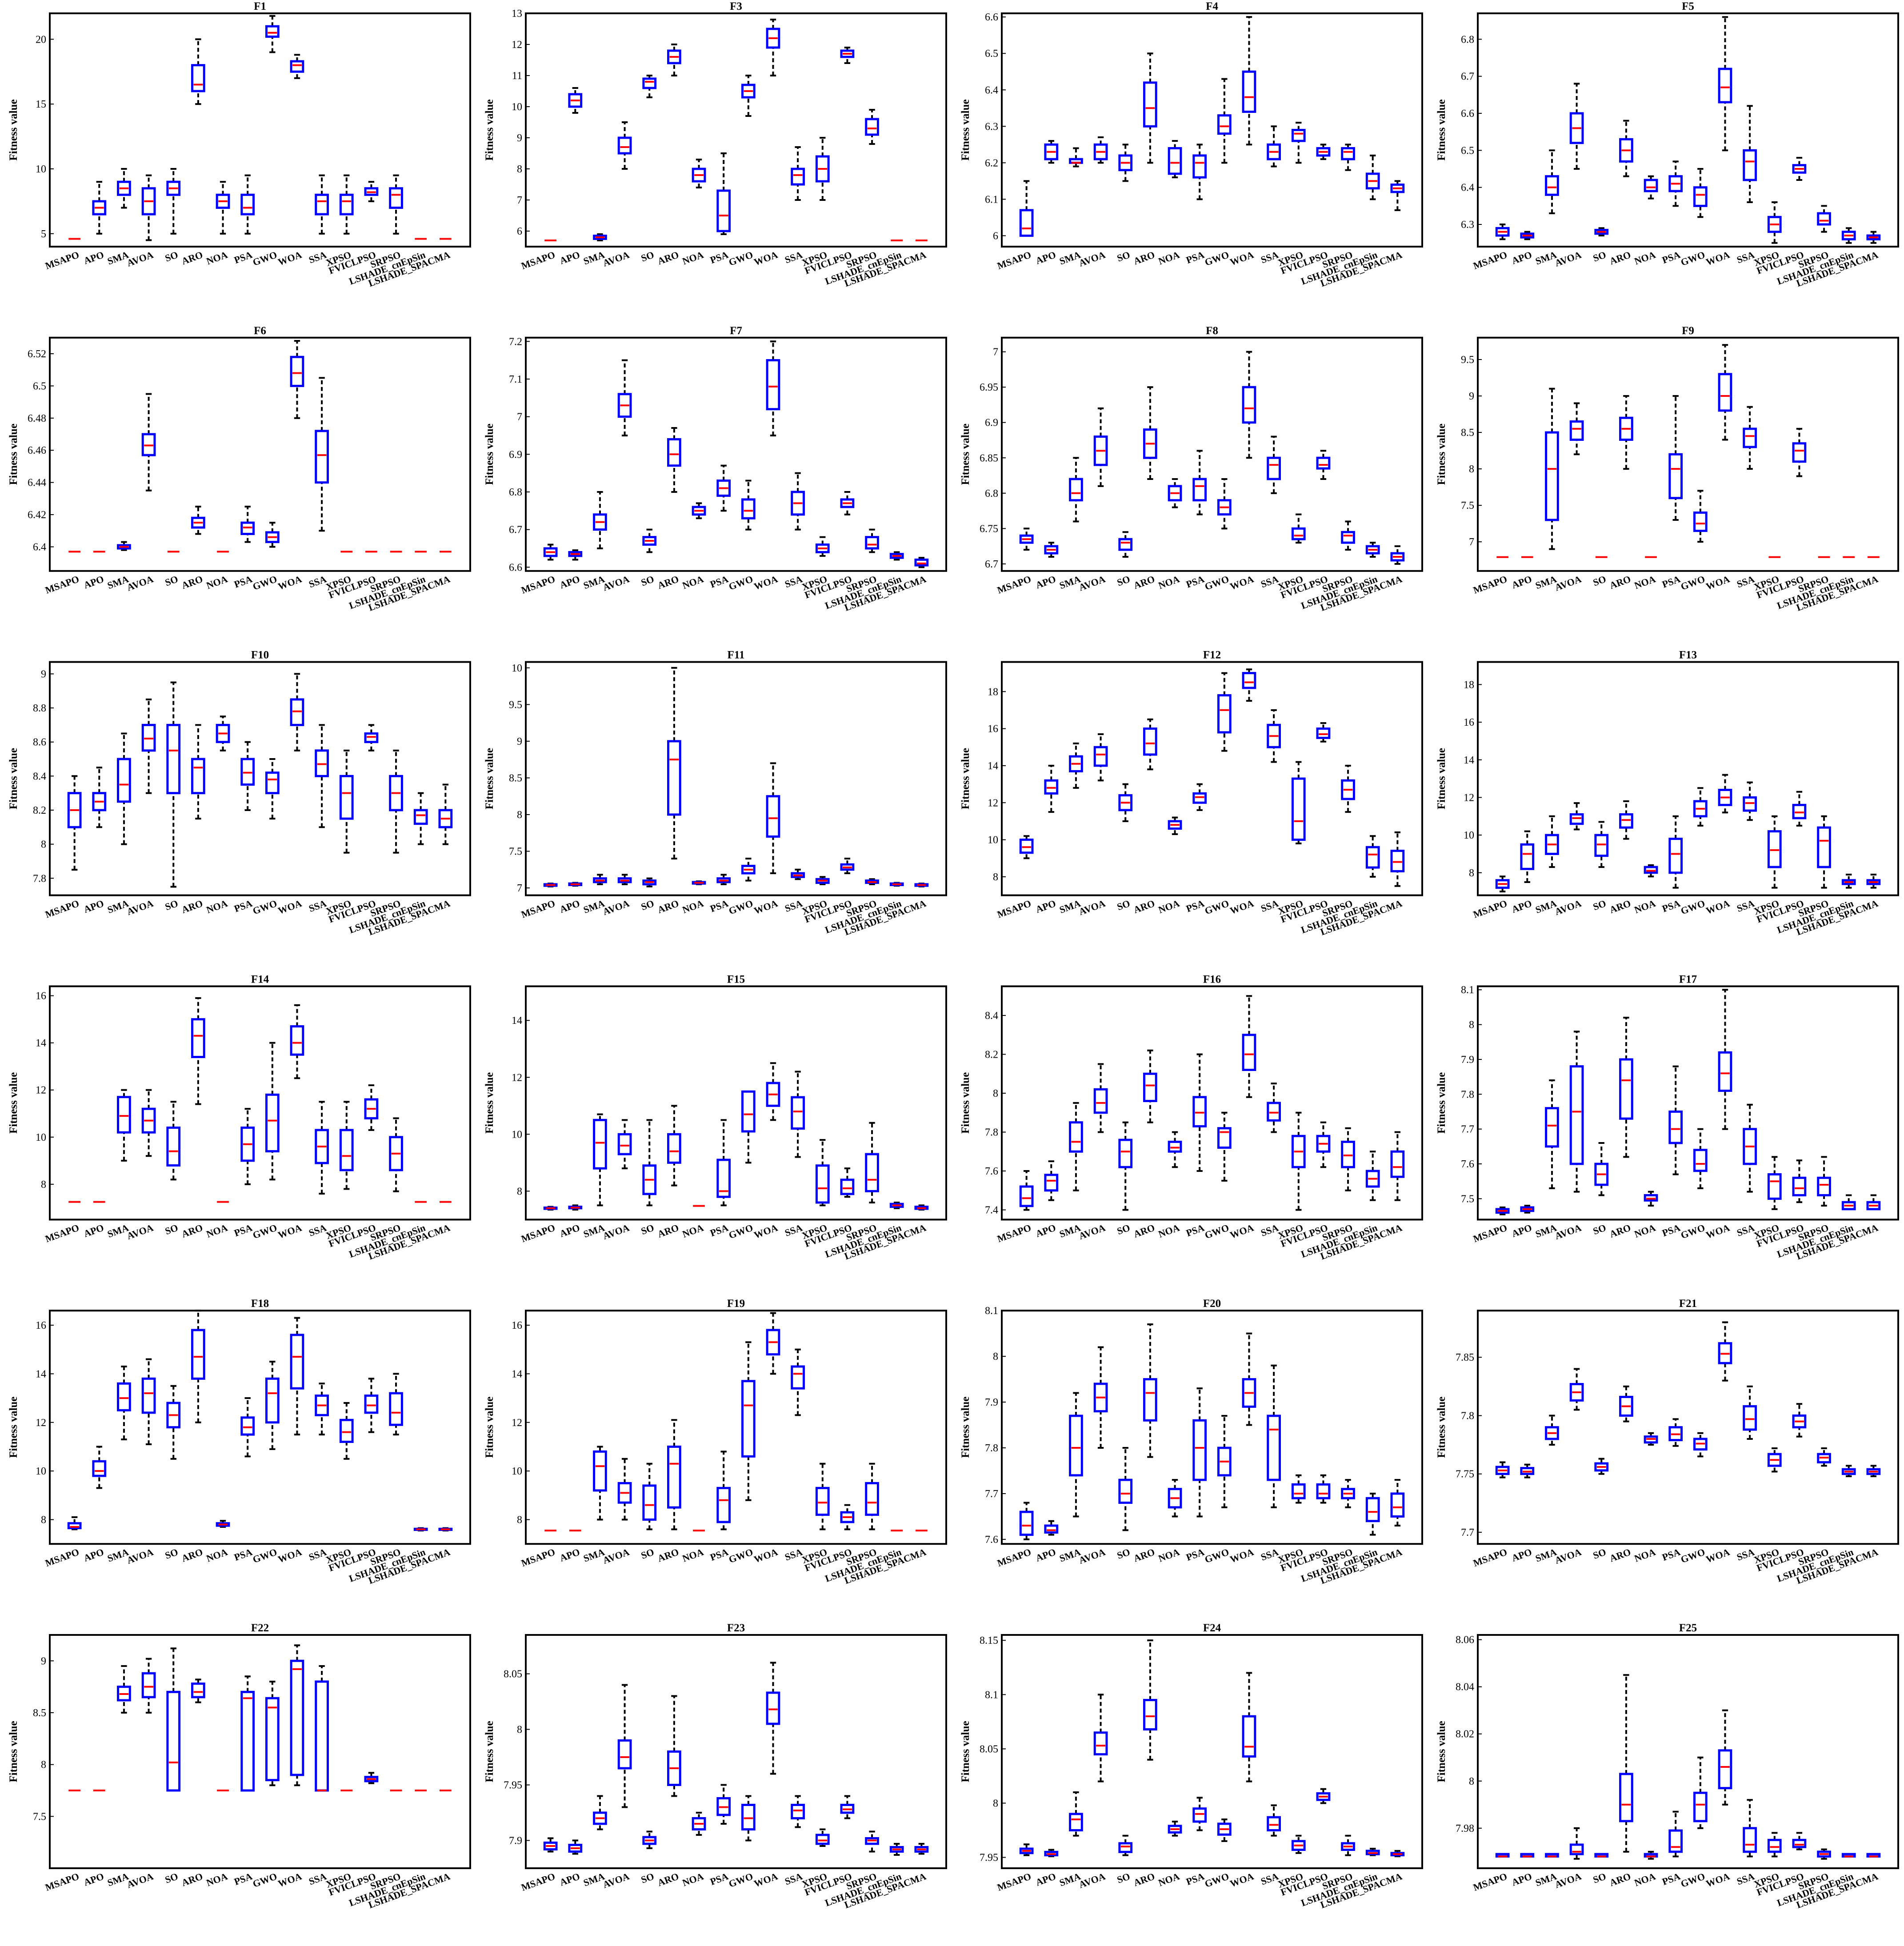 This screenshot has width=1904, height=1946. I want to click on x-tick-label: APO, so click(1521, 1230).